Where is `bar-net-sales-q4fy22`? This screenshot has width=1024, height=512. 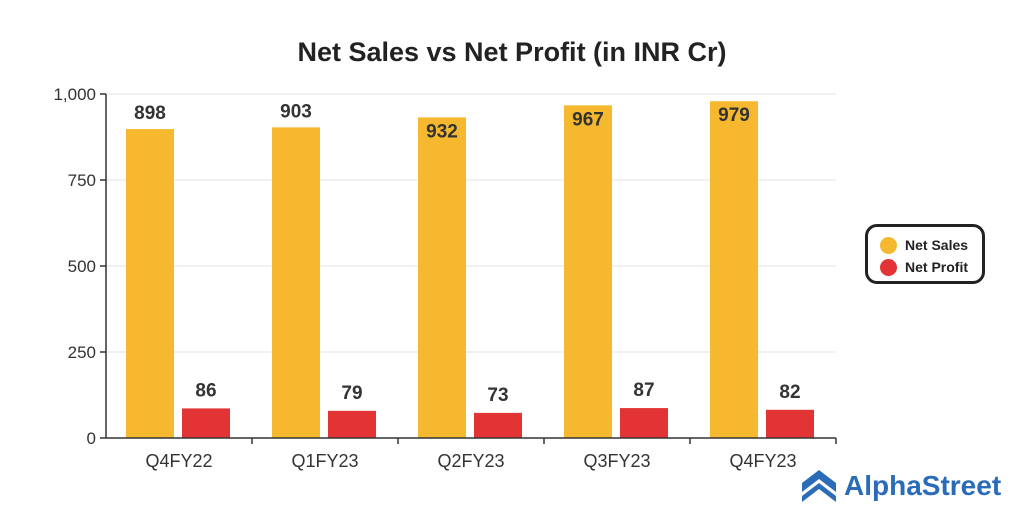 bar-net-sales-q4fy22 is located at coordinates (150, 283).